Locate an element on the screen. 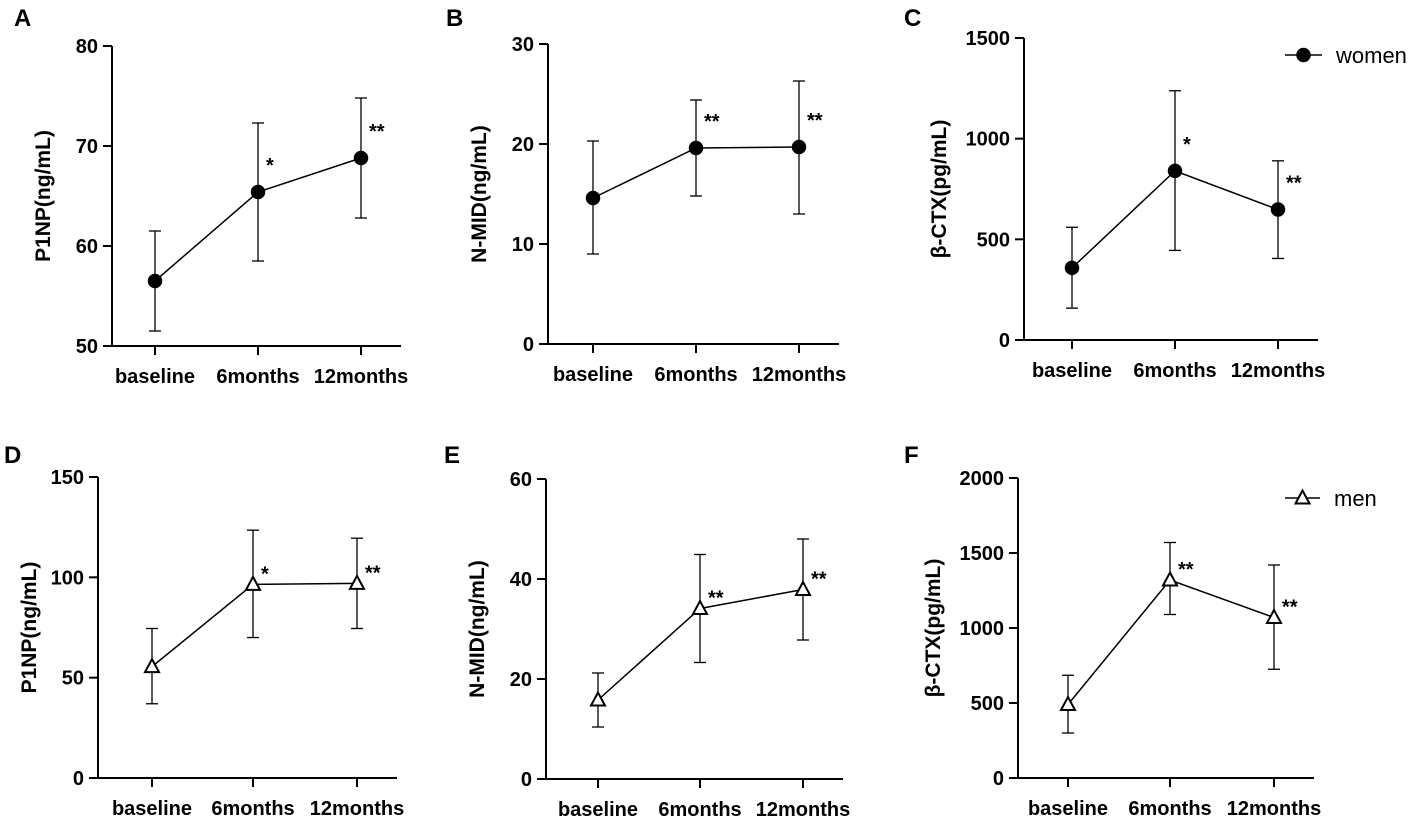  y-tick-label: 10 is located at coordinates (523, 245).